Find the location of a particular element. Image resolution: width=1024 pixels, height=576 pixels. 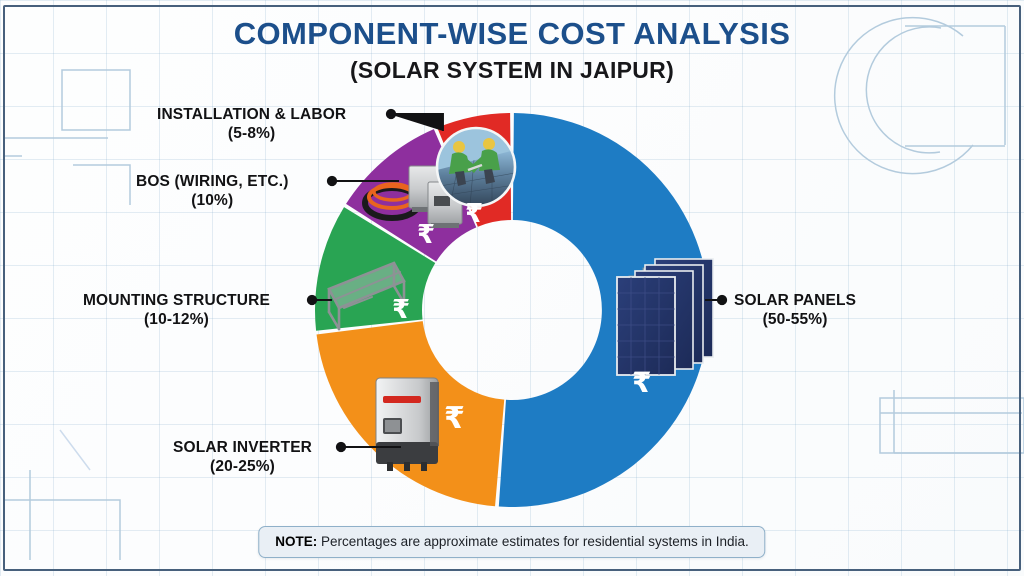

rupee-glyph-installation: ₹ is located at coordinates (474, 214).